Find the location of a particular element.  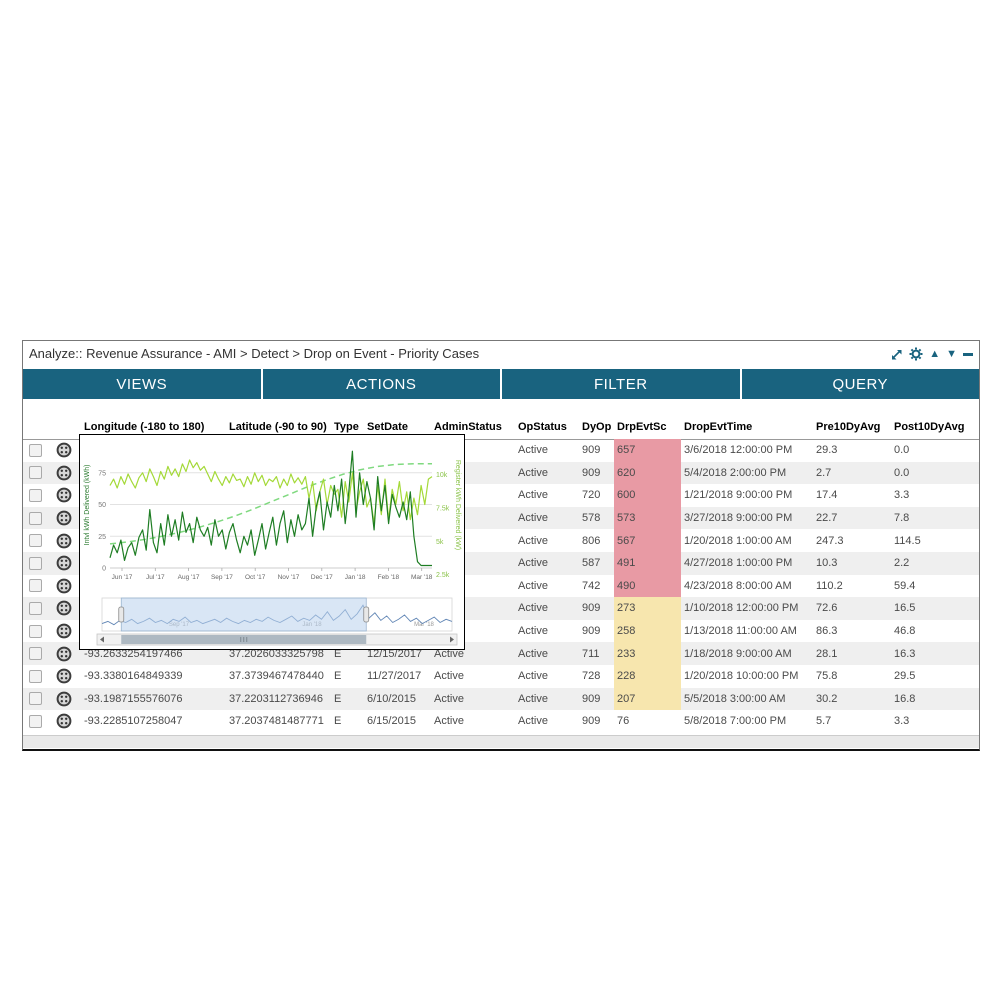

column-header-setdate: SetDate is located at coordinates (387, 427).